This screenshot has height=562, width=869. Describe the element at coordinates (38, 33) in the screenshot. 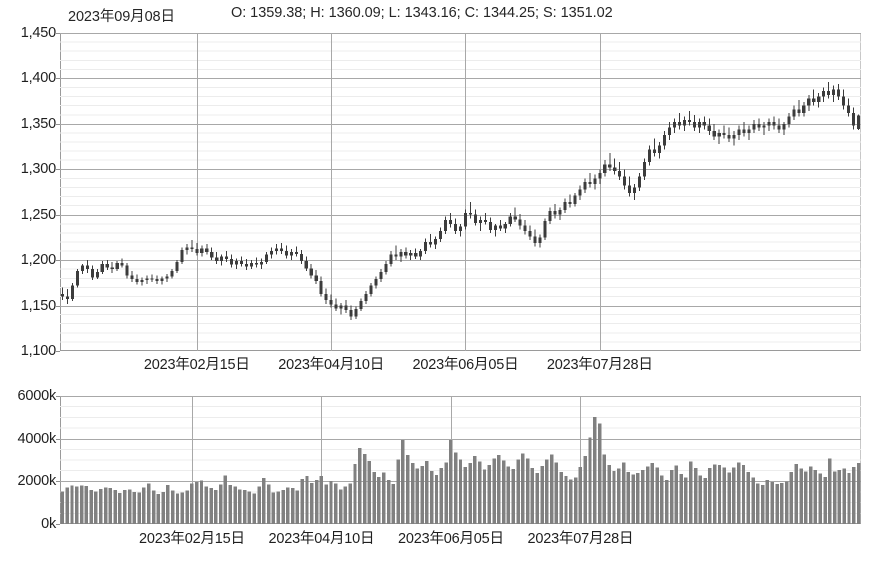

I see `y-axis-tick-label: 1,450` at that location.